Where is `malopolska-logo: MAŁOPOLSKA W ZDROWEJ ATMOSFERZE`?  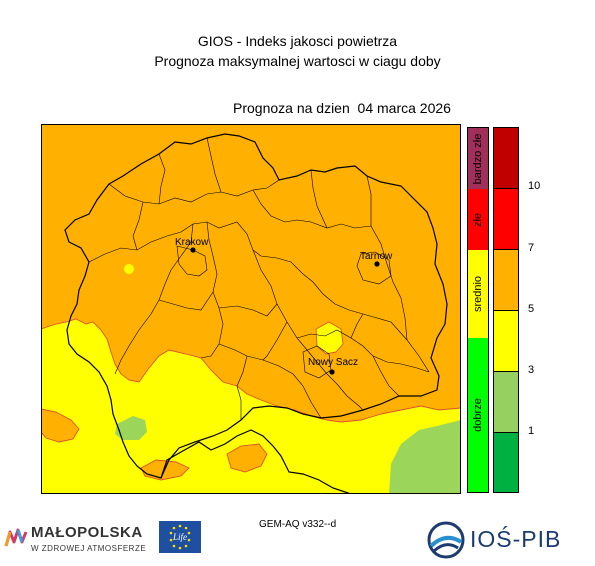 malopolska-logo: MAŁOPOLSKA W ZDROWEJ ATMOSFERZE is located at coordinates (79, 540).